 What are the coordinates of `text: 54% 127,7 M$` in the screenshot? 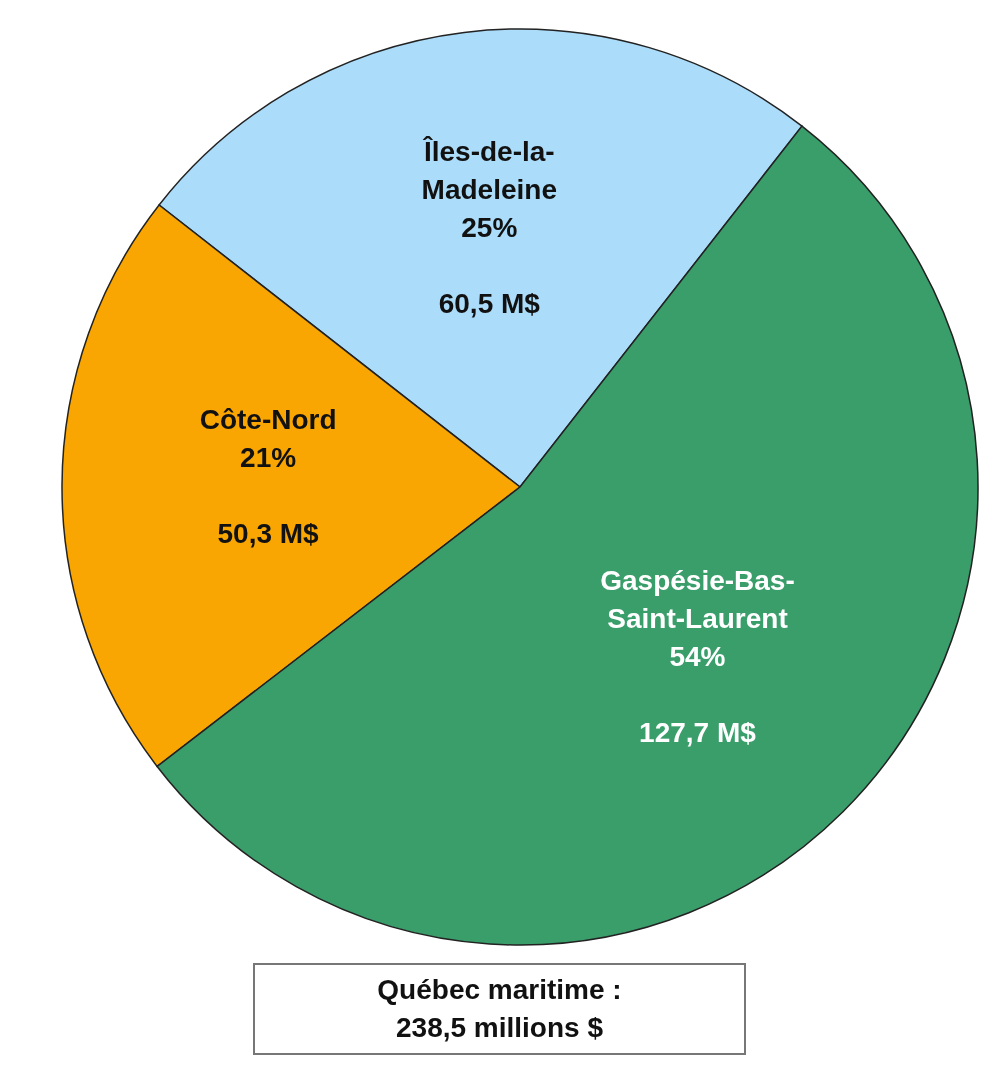 It's located at (697, 694).